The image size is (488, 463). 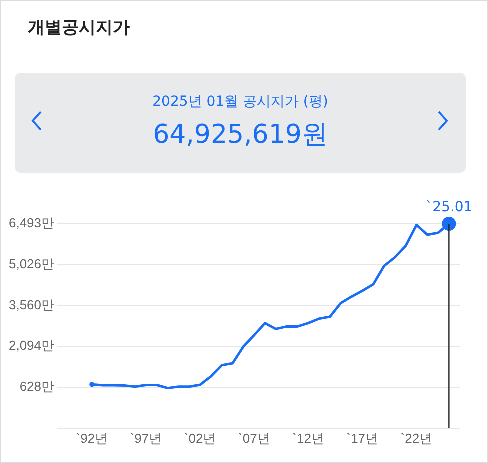 What do you see at coordinates (240, 135) in the screenshot?
I see `text: 64,925,619원` at bounding box center [240, 135].